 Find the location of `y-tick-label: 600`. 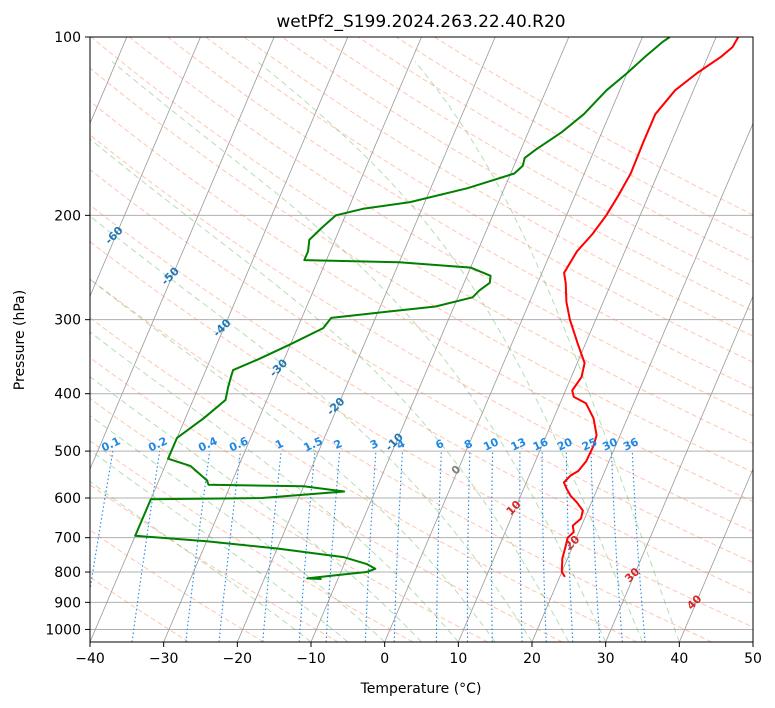

y-tick-label: 600 is located at coordinates (67, 499).